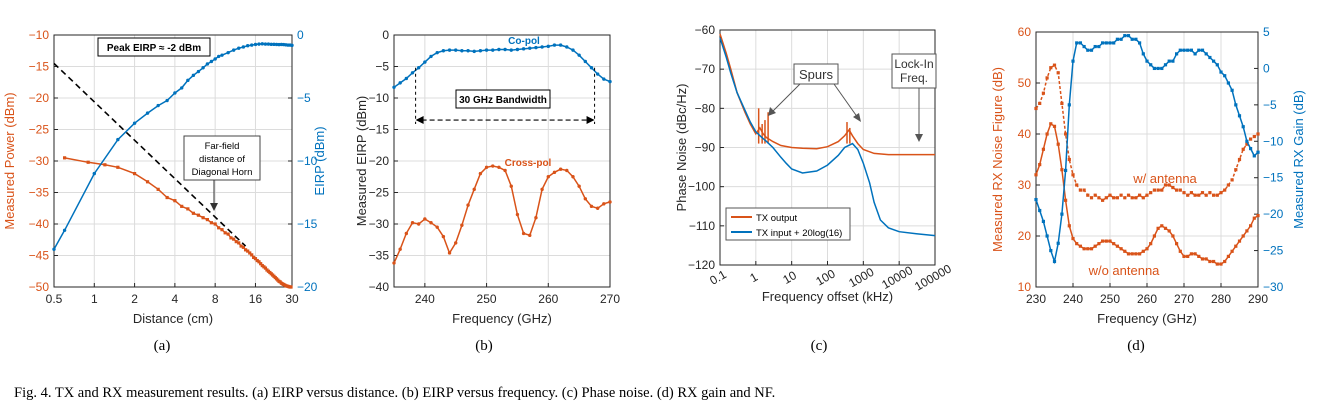 The width and height of the screenshot is (1330, 419). What do you see at coordinates (484, 346) in the screenshot?
I see `subfigure-label-b: (b)` at bounding box center [484, 346].